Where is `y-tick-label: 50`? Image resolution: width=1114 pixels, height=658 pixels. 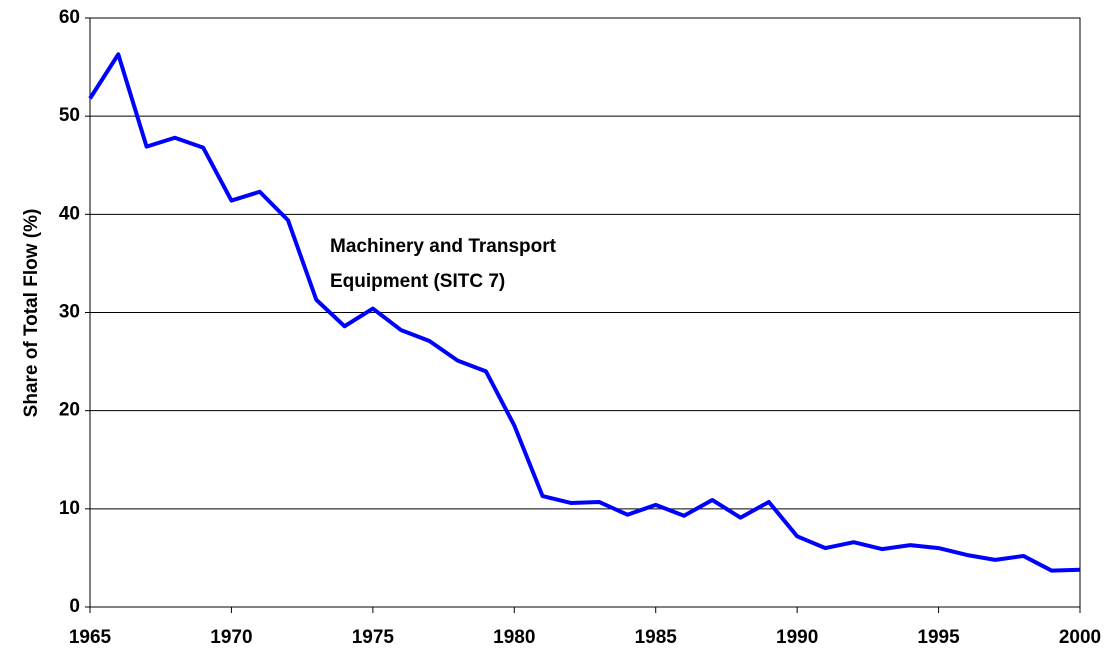
y-tick-label: 50 is located at coordinates (69, 115).